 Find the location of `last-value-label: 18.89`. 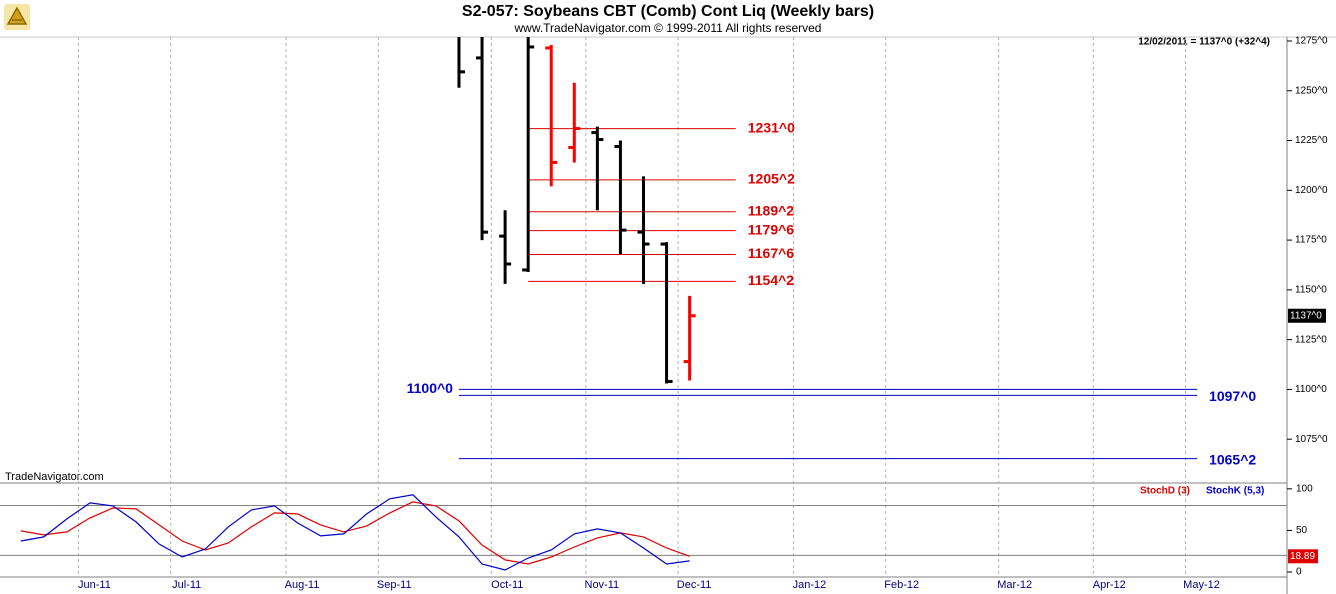

last-value-label: 18.89 is located at coordinates (1302, 556).